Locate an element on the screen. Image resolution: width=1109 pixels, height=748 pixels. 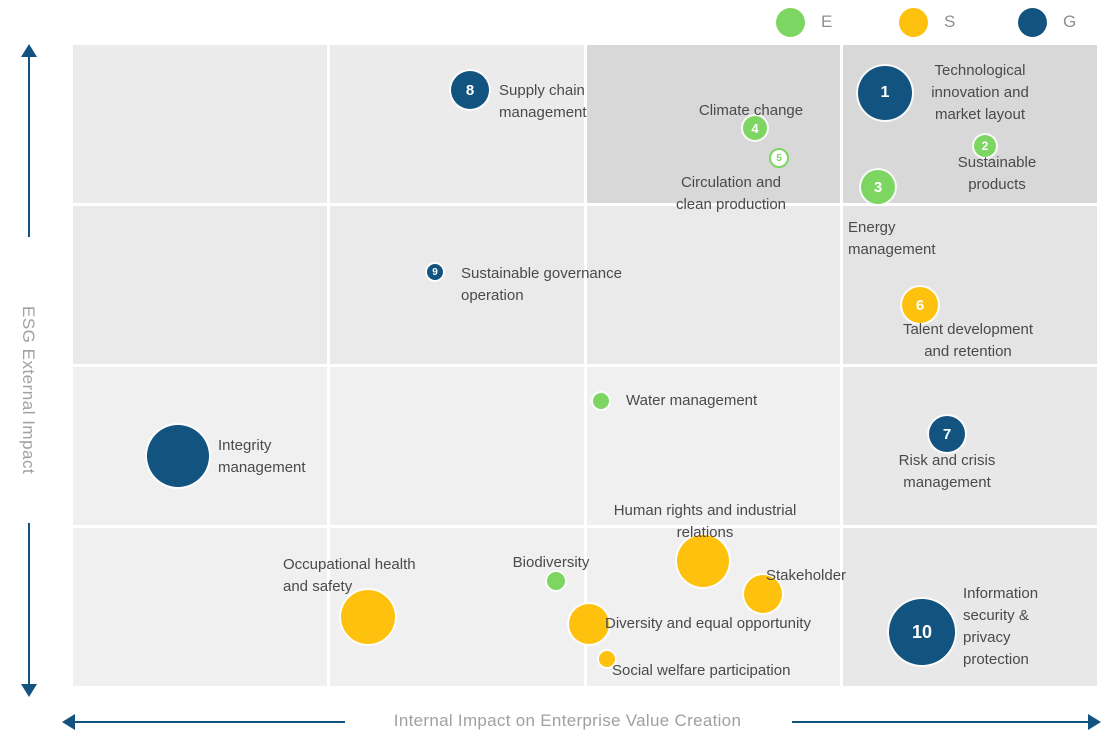
bubble-technological-innovation-and-market-layout: 1 is located at coordinates (885, 93).